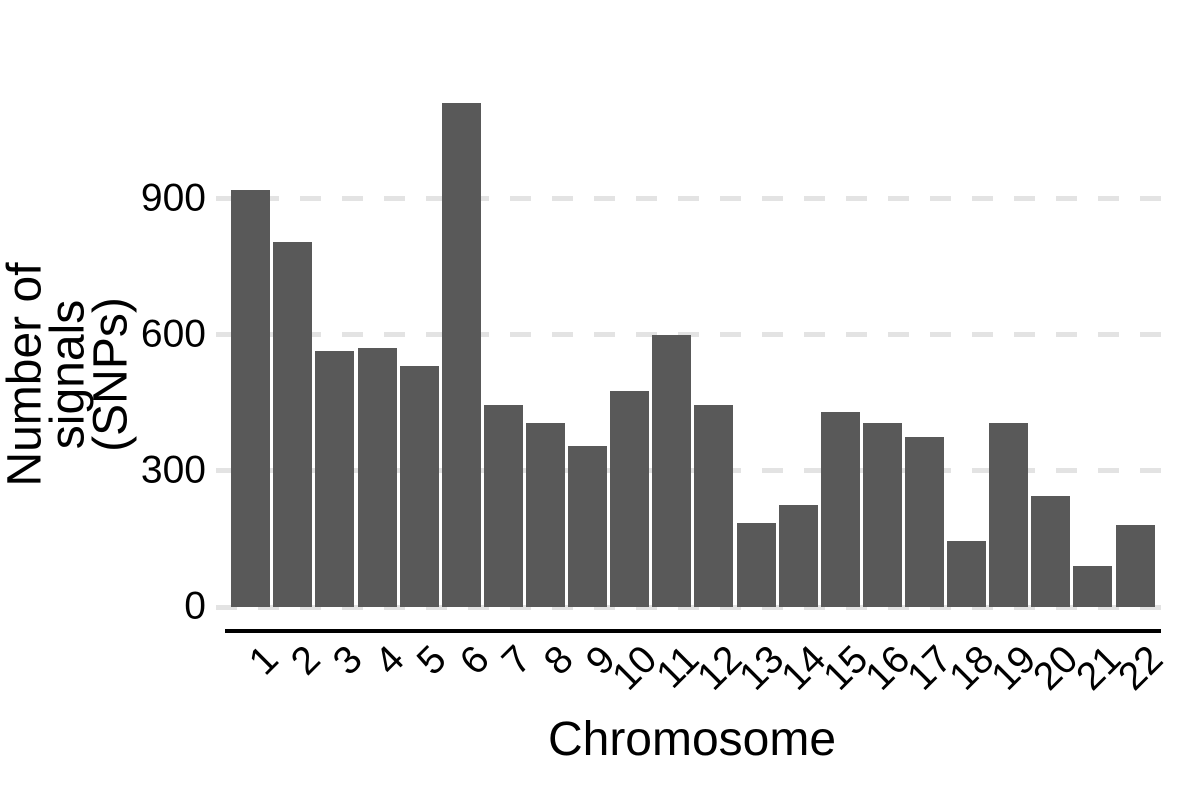 Image resolution: width=1200 pixels, height=800 pixels. I want to click on x-tick-label-6: 6, so click(474, 660).